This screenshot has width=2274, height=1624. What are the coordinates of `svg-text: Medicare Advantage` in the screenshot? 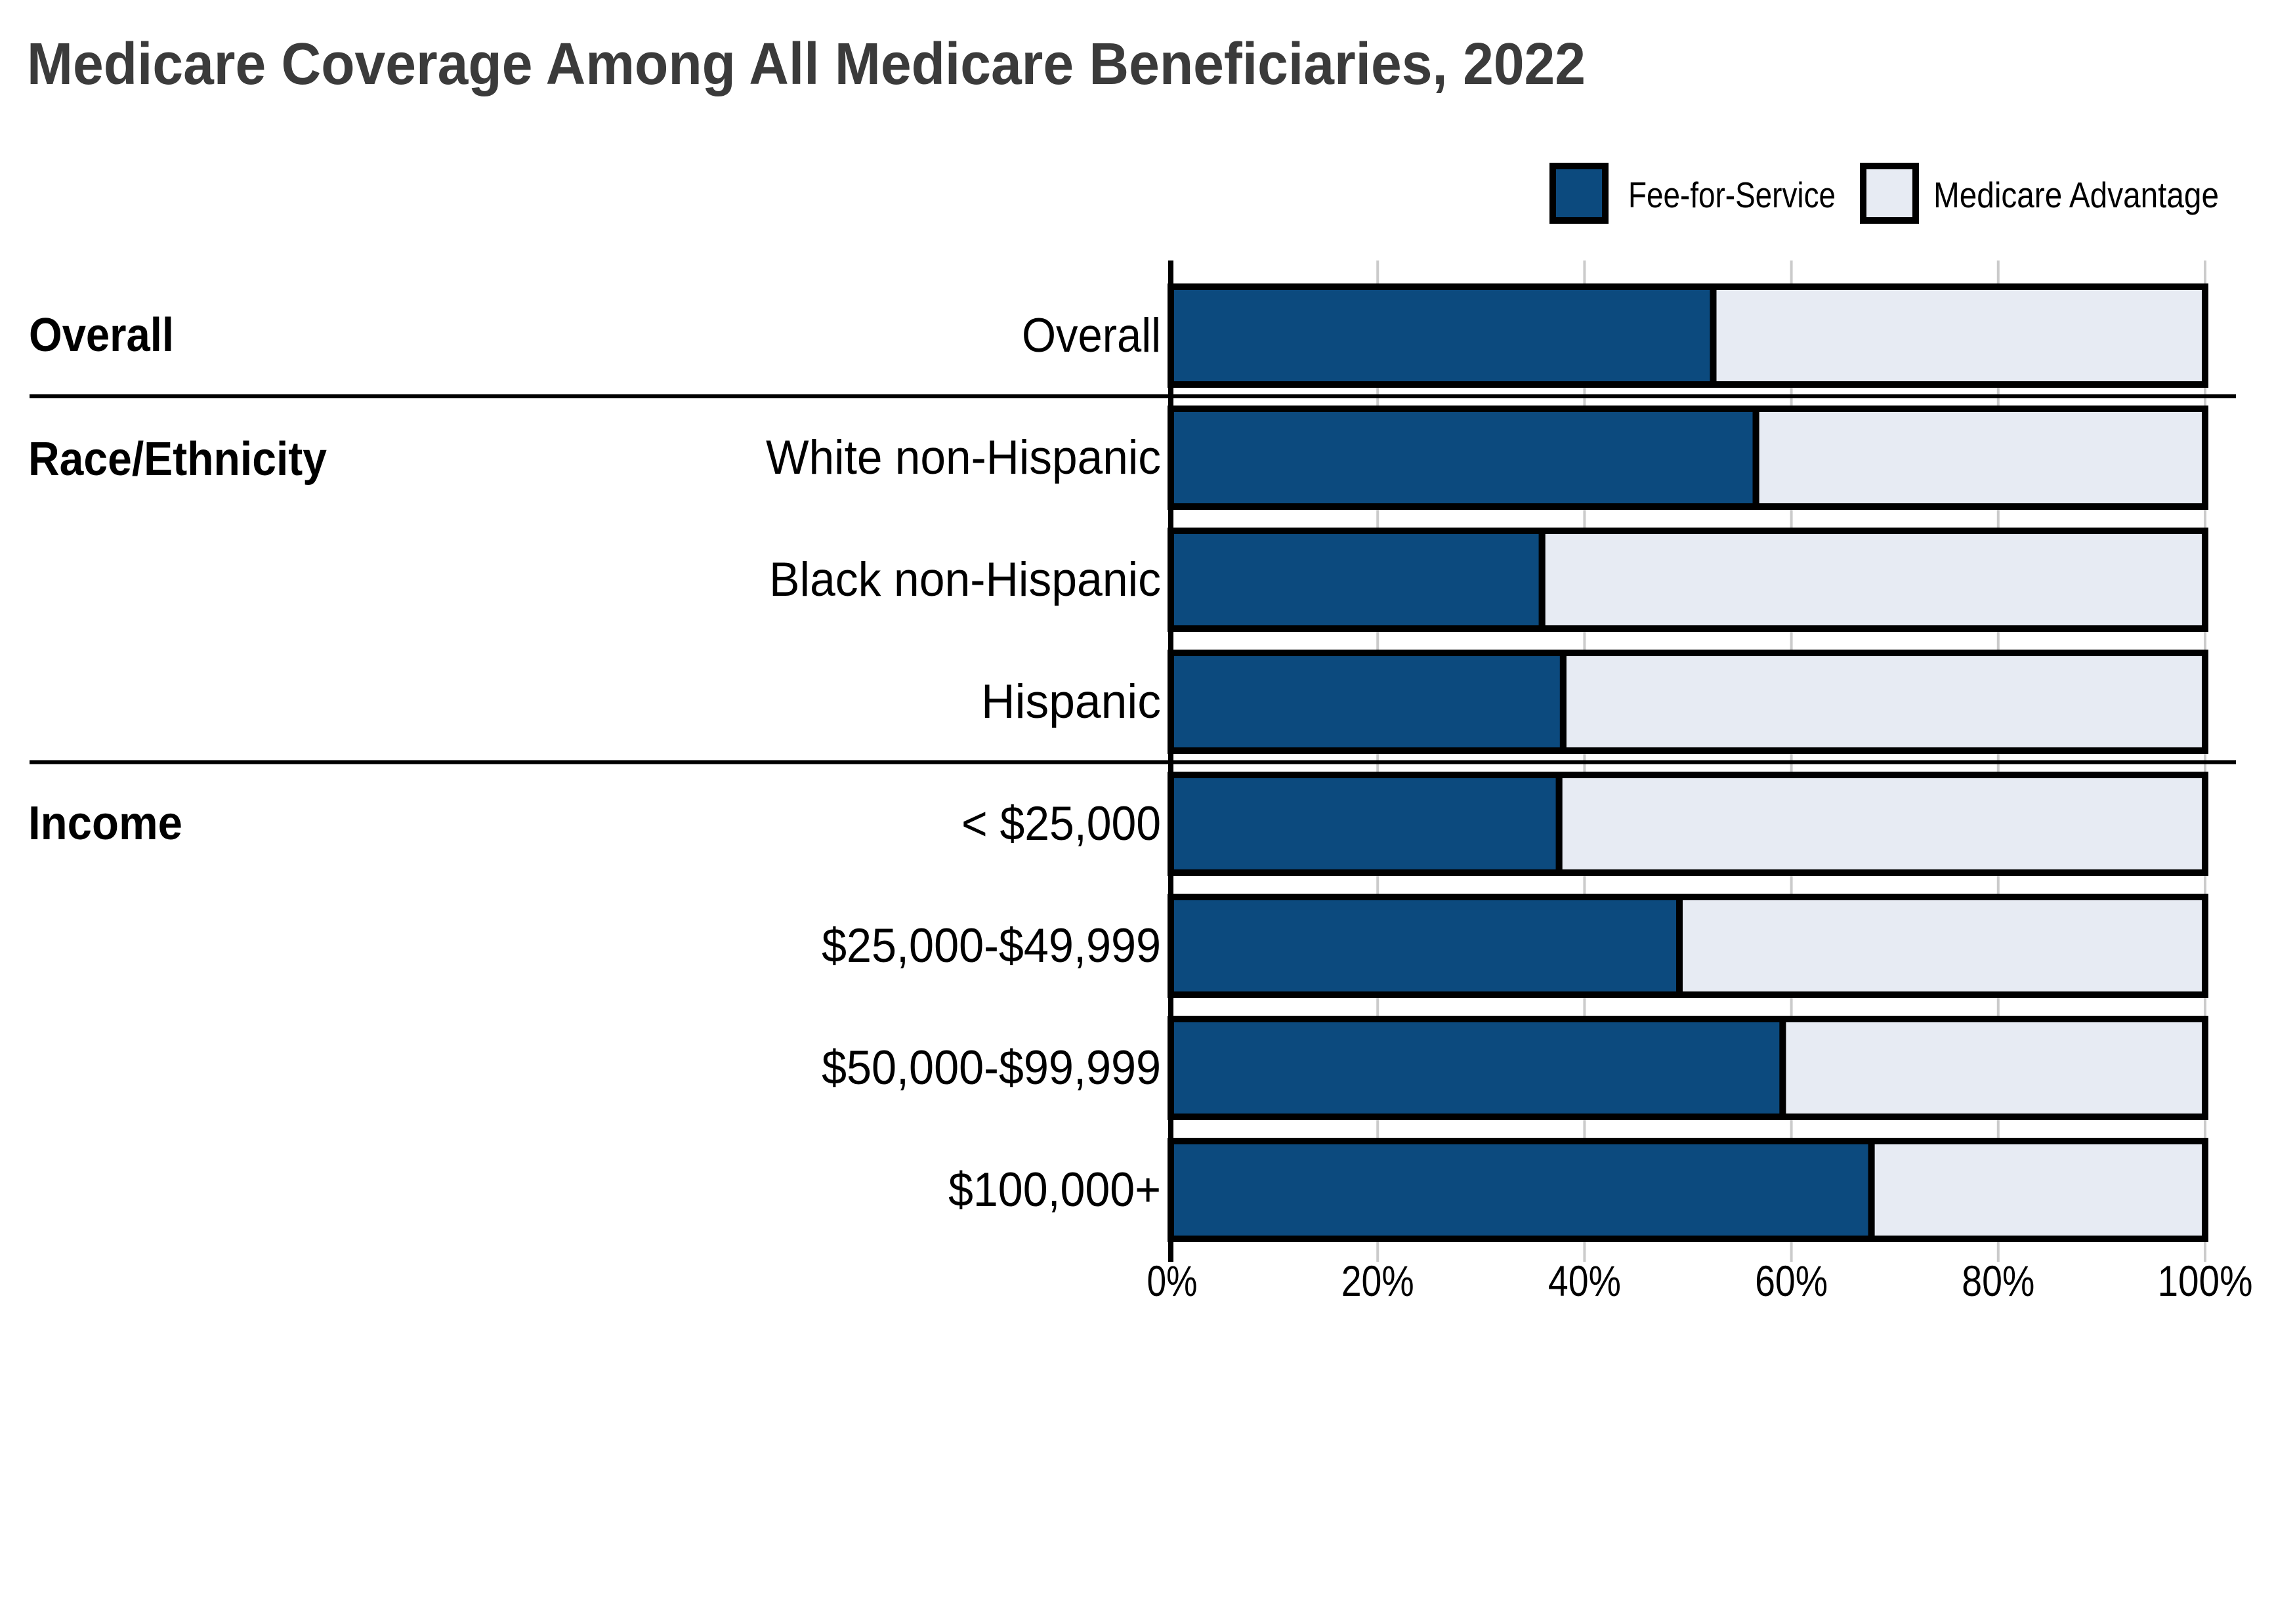 It's located at (2076, 195).